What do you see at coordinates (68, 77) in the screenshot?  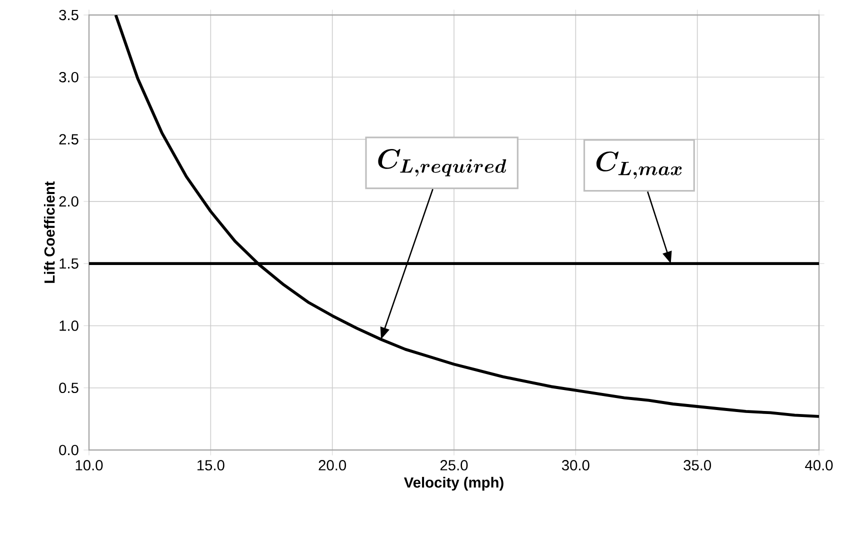 I see `y-tick-label: 3.0` at bounding box center [68, 77].